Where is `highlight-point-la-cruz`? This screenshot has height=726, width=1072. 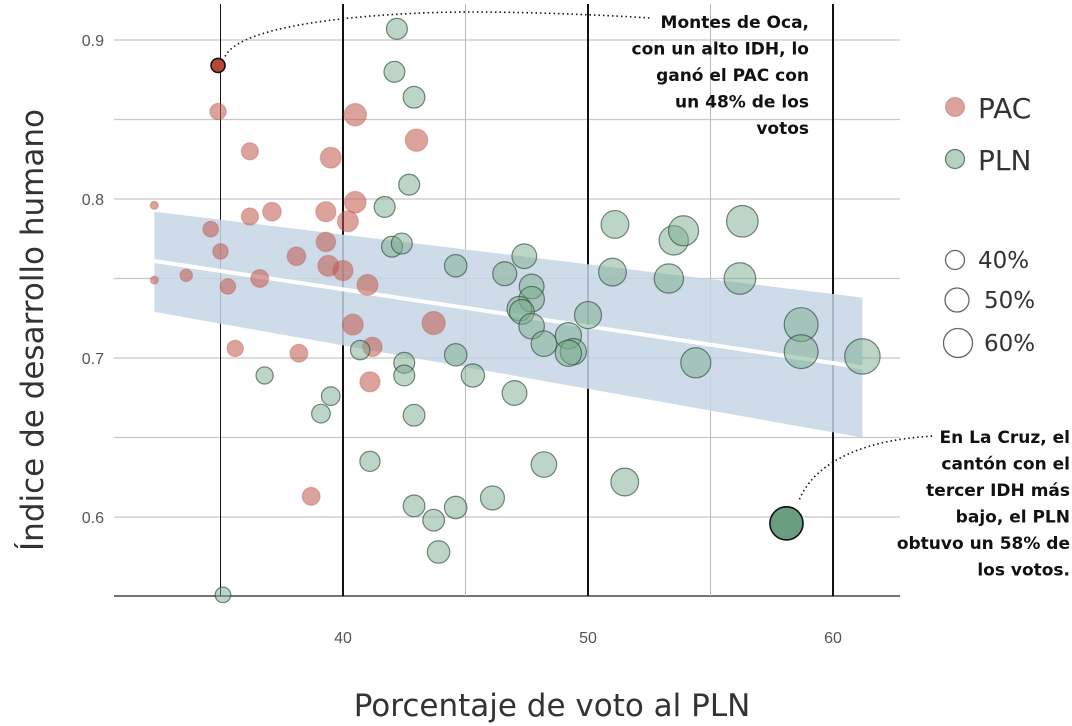 highlight-point-la-cruz is located at coordinates (786, 523).